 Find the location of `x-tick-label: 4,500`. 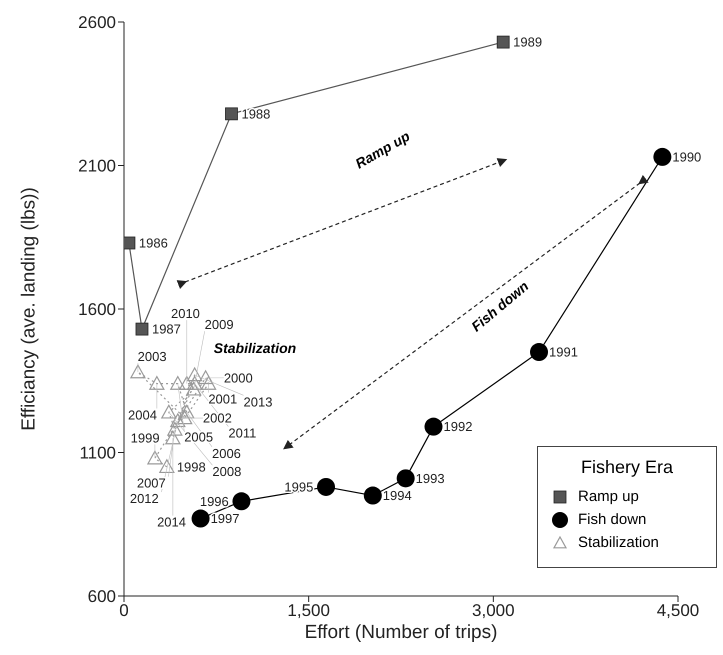

x-tick-label: 4,500 is located at coordinates (678, 610).